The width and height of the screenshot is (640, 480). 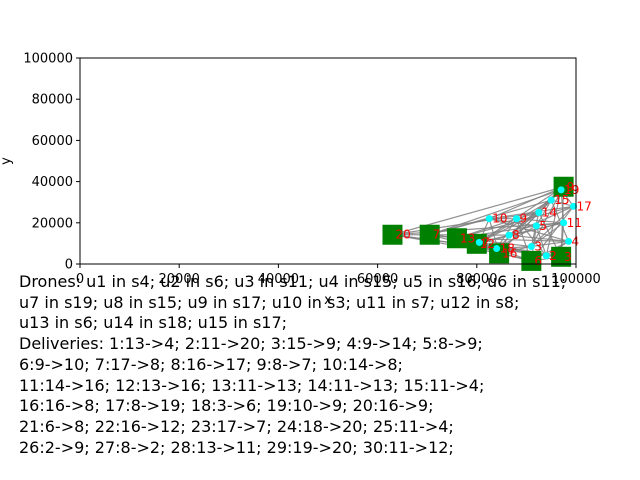 I want to click on point-label: 18, so click(x=507, y=249).